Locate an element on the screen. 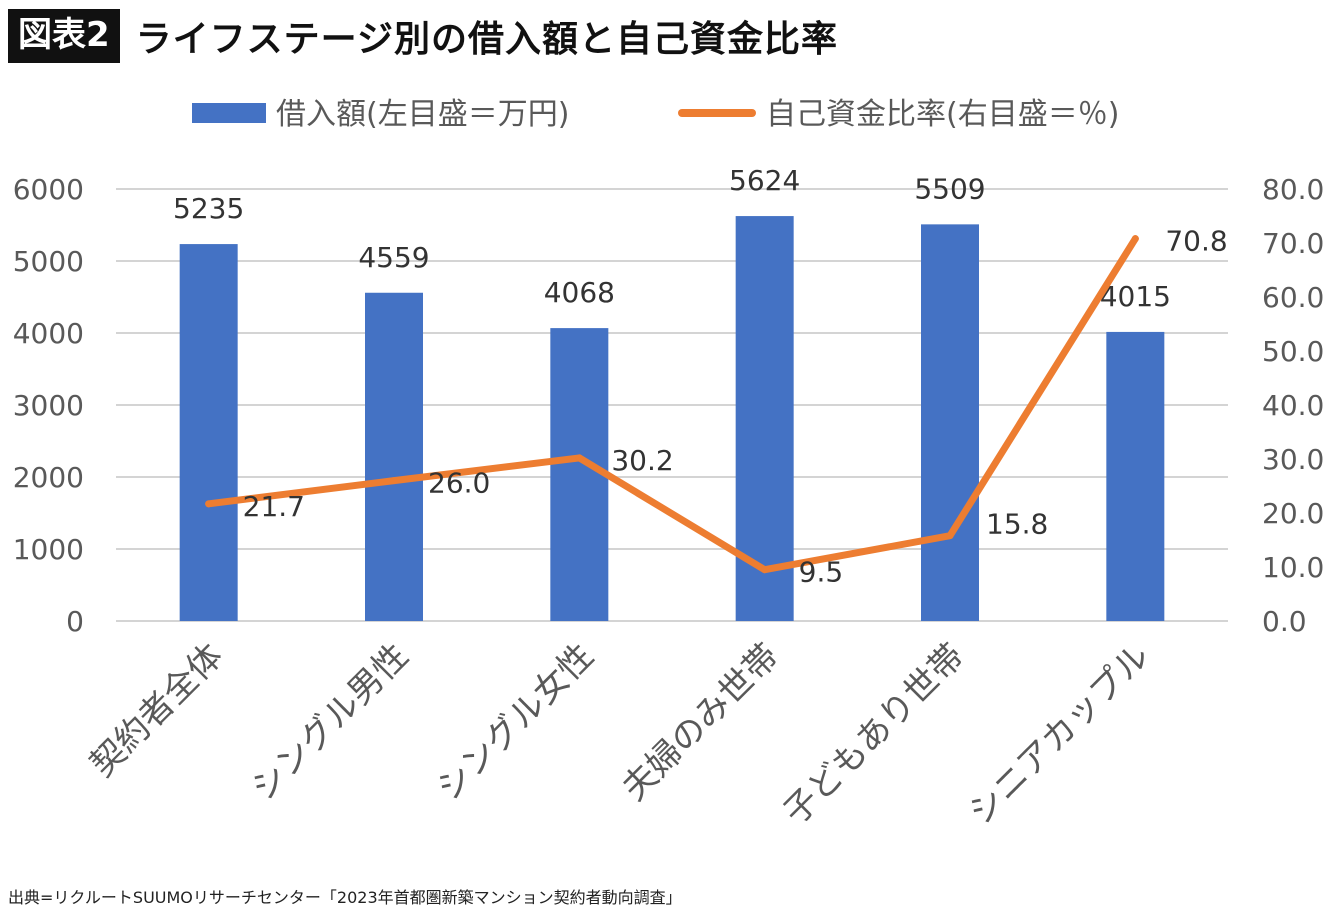 The height and width of the screenshot is (909, 1340). y-left-tick-label: 6000 is located at coordinates (48, 189).